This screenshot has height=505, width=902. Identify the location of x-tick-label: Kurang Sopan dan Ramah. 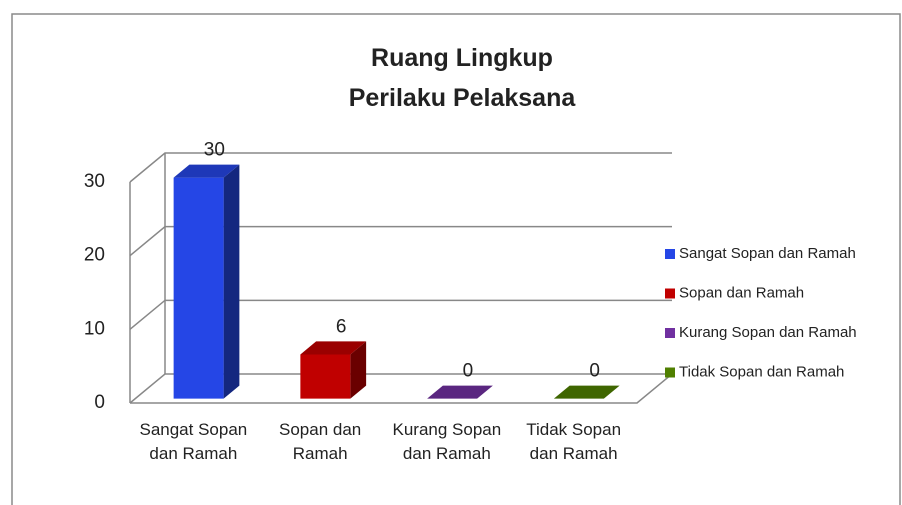
(447, 441).